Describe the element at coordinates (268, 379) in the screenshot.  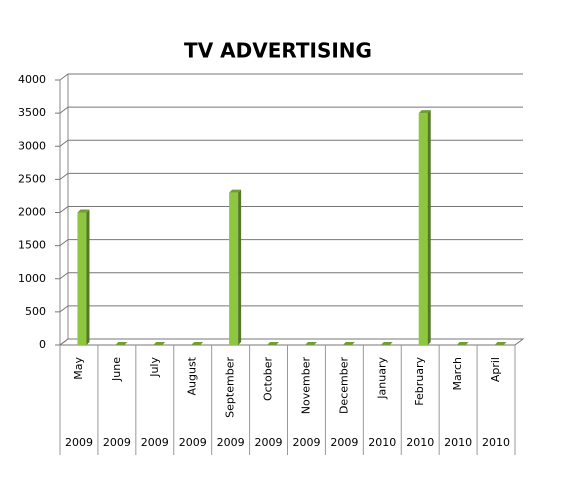
I see `x-tick-label: October` at that location.